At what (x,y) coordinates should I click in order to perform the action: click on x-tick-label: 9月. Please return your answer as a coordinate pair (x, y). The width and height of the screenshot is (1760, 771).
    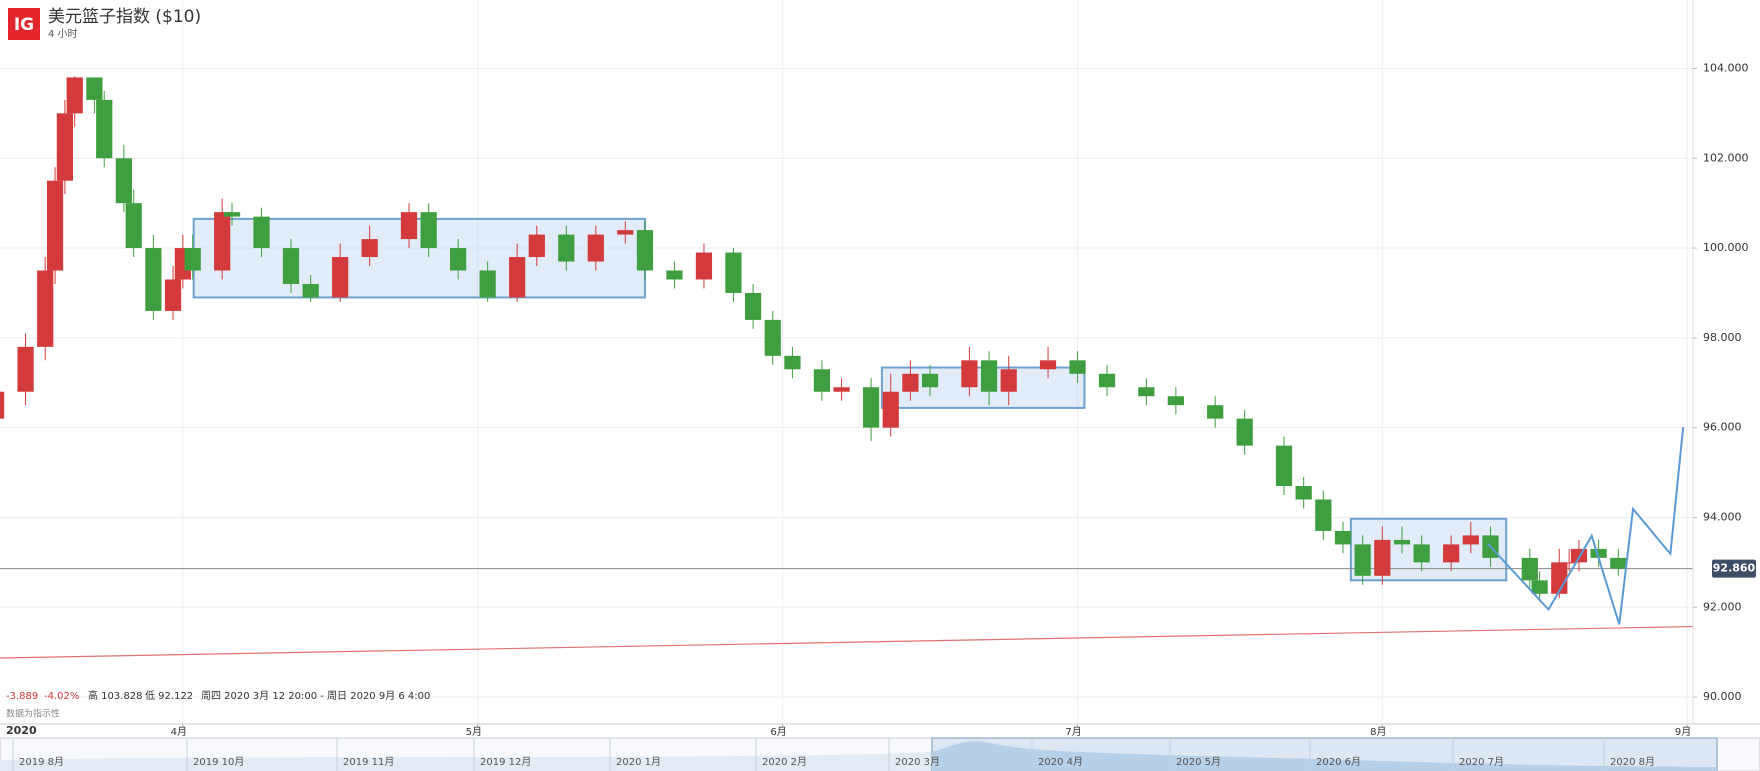
    Looking at the image, I should click on (1683, 732).